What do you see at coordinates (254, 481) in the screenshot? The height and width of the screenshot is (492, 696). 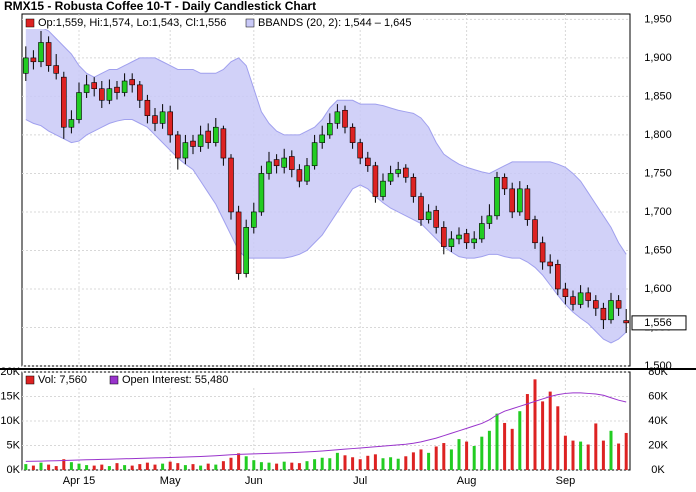 I see `x-tick-label: Jun` at bounding box center [254, 481].